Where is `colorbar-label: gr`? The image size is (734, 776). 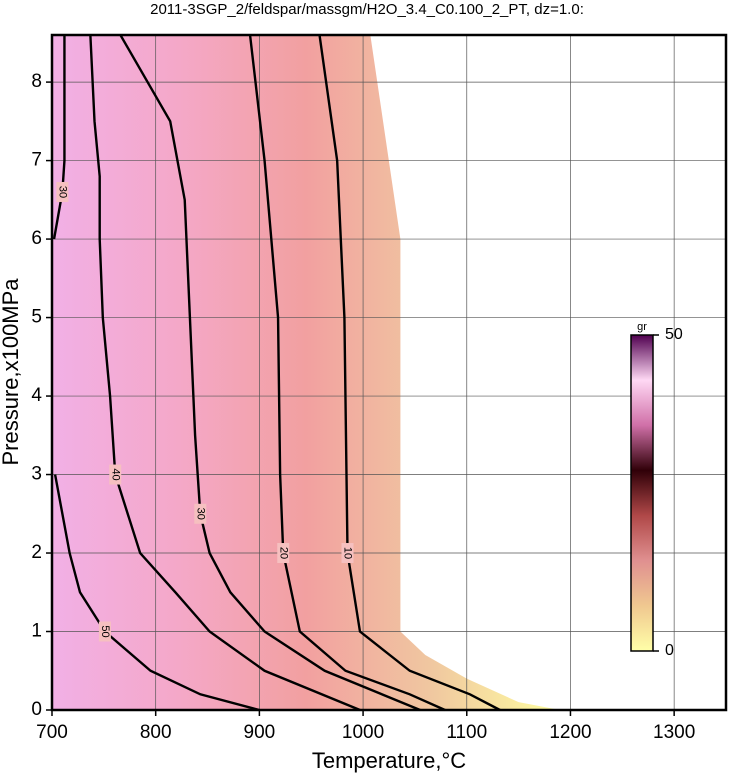
colorbar-label: gr is located at coordinates (642, 327).